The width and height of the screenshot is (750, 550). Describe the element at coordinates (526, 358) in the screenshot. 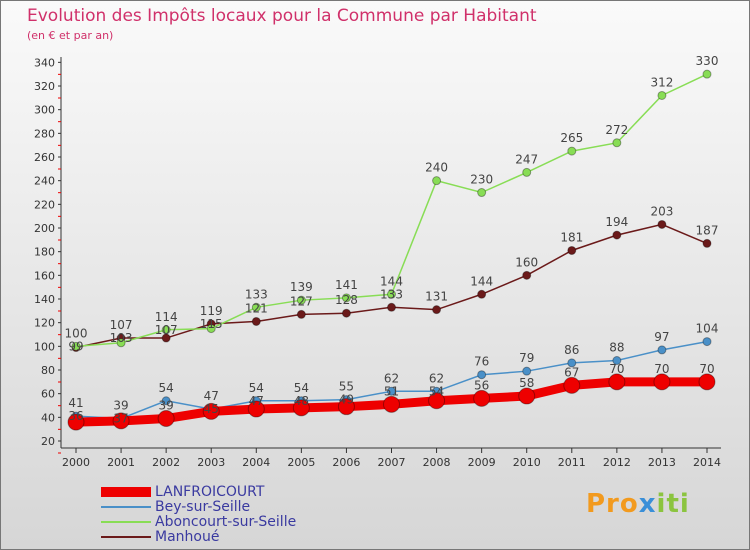

I see `data-label: 79` at that location.